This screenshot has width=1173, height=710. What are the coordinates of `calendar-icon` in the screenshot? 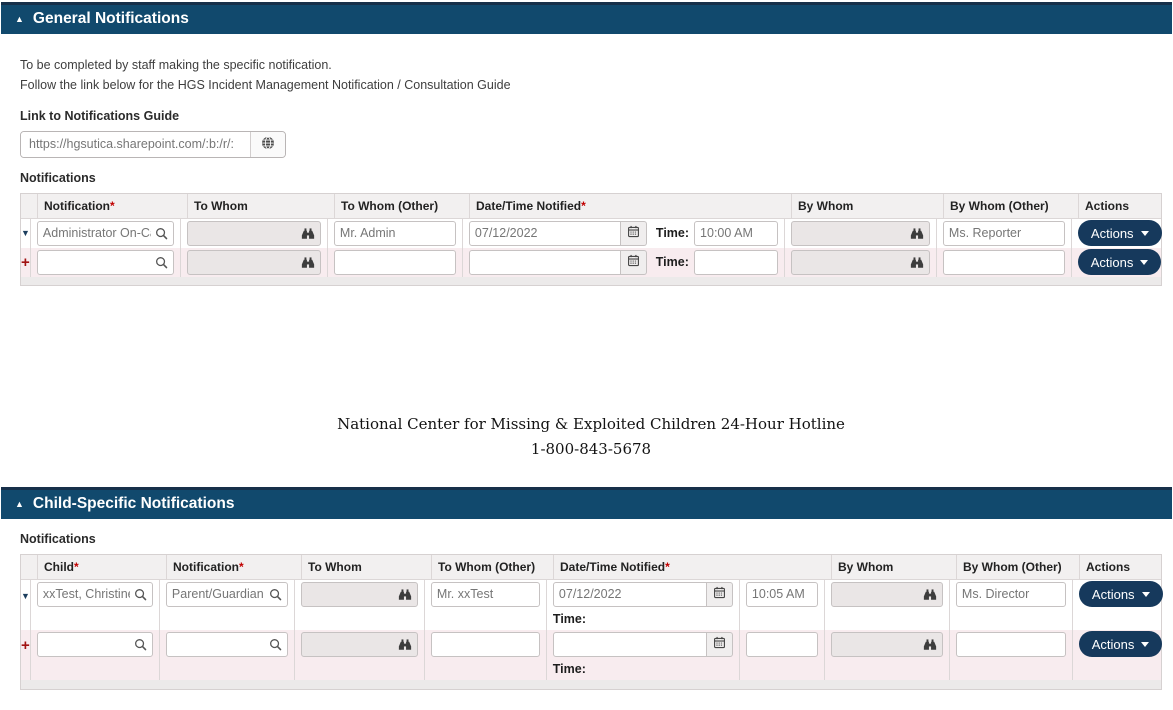 It's located at (633, 262).